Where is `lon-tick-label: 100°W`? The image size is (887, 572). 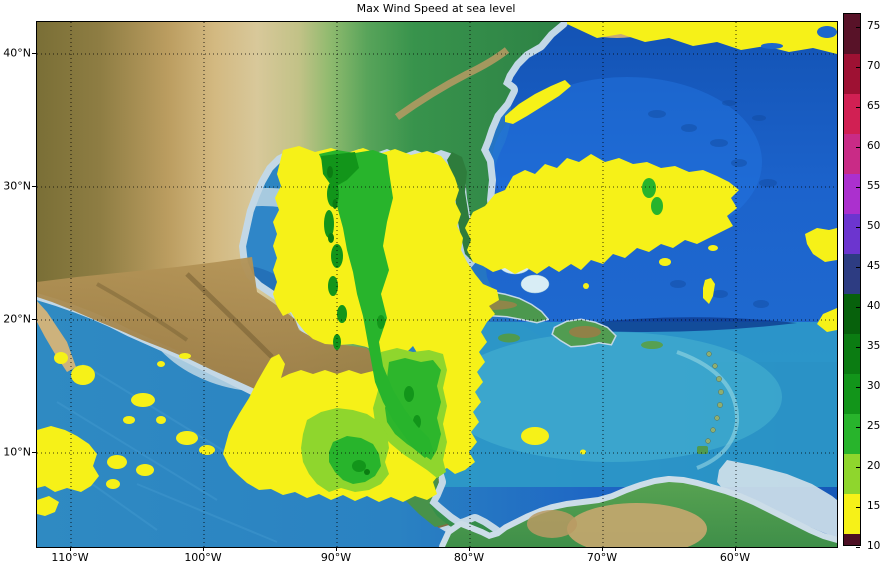
lon-tick-label: 100°W is located at coordinates (203, 557).